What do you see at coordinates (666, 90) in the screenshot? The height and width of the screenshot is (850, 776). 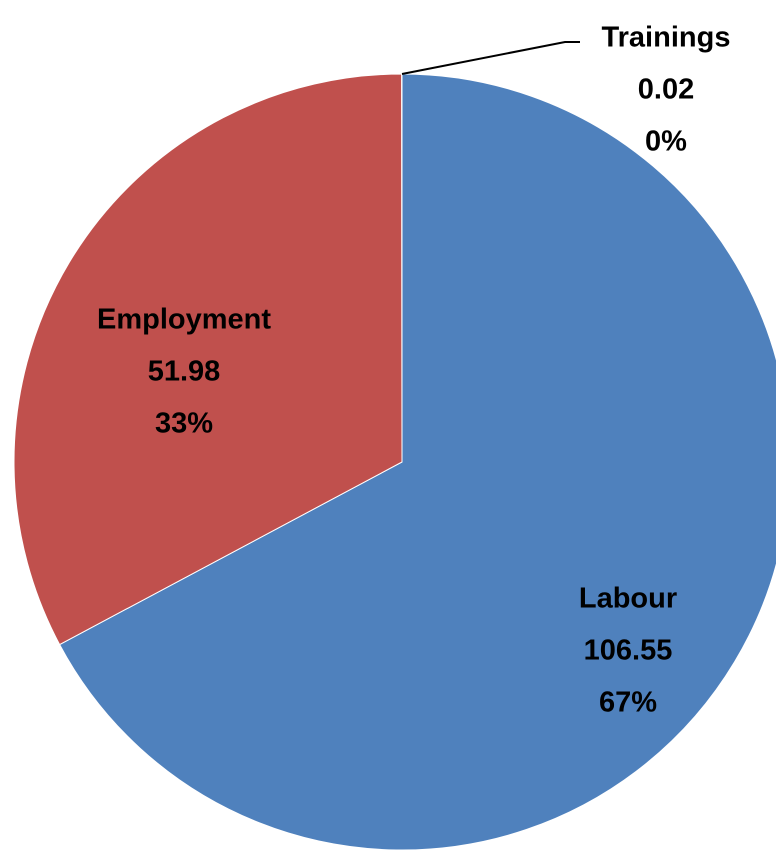 I see `slice-trainings-value-label: 0.02` at bounding box center [666, 90].